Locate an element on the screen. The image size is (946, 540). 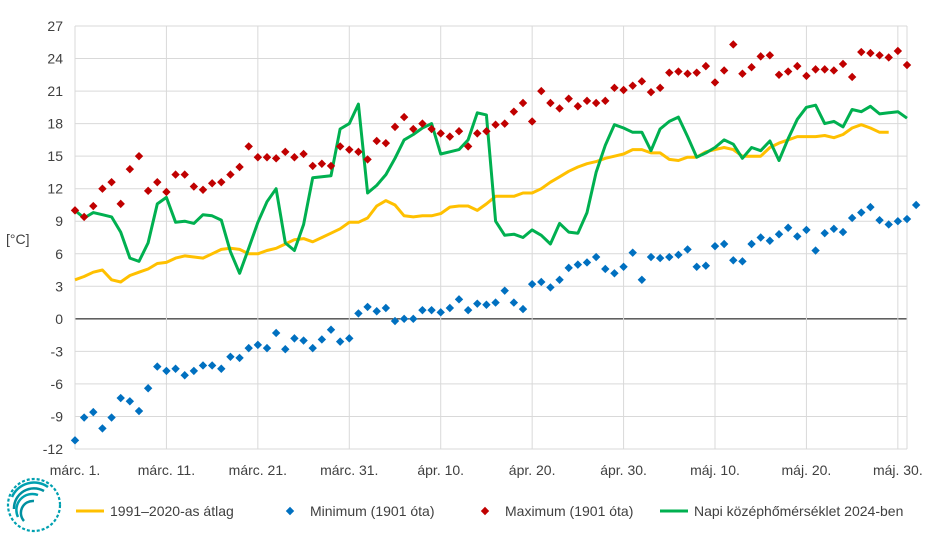
x-tick-label: márc. 11. is located at coordinates (166, 470).